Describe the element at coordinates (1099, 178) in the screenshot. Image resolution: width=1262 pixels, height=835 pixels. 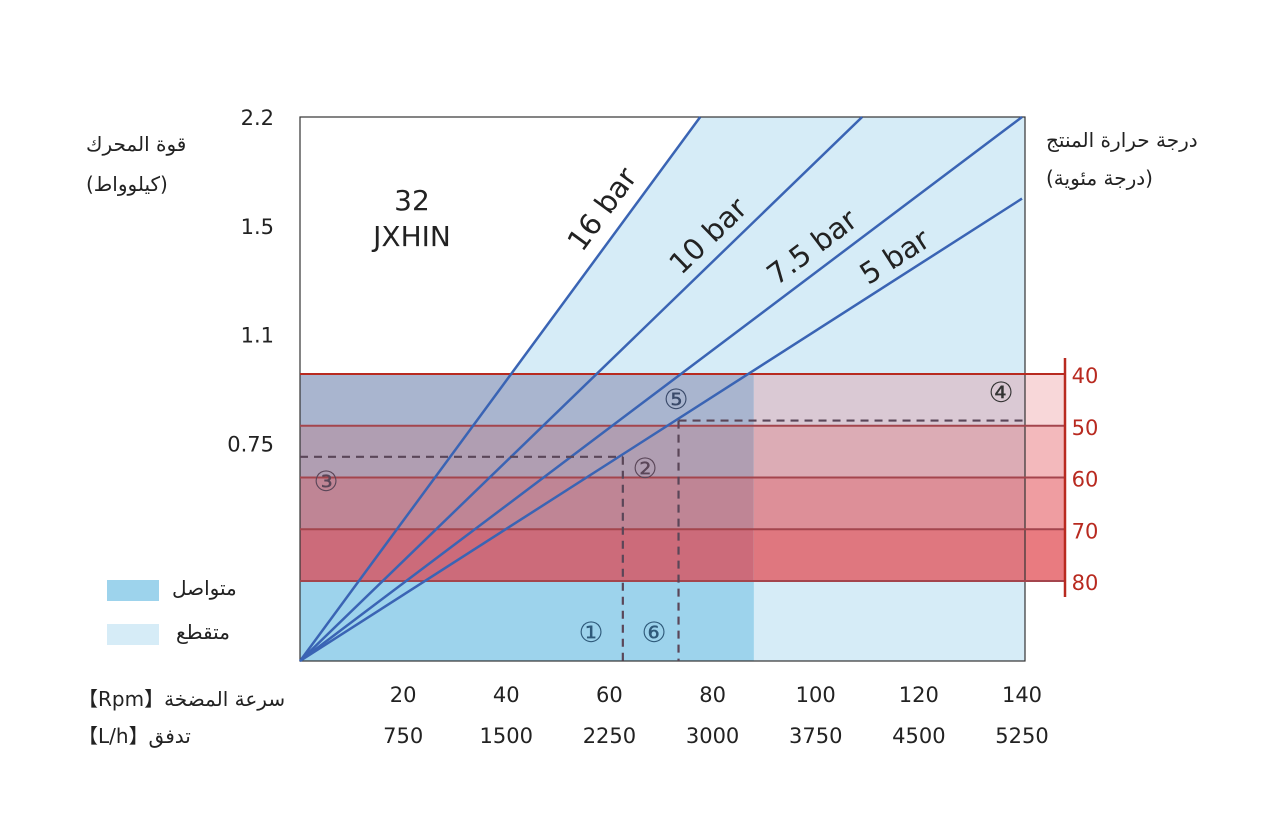
I see `y-right-label-2: (درجة مئوية)` at that location.